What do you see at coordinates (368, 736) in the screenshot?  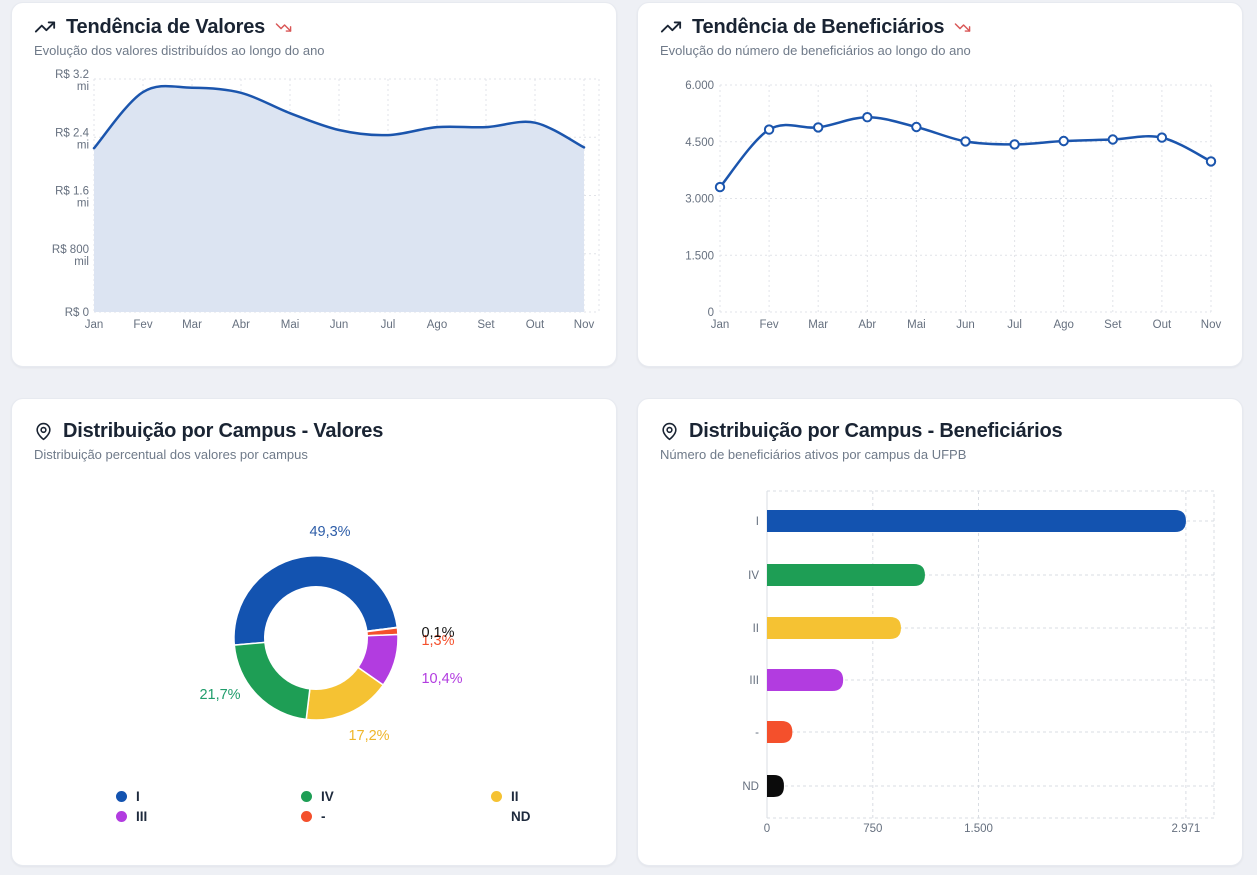 I see `percent-label-II: 17,2%` at bounding box center [368, 736].